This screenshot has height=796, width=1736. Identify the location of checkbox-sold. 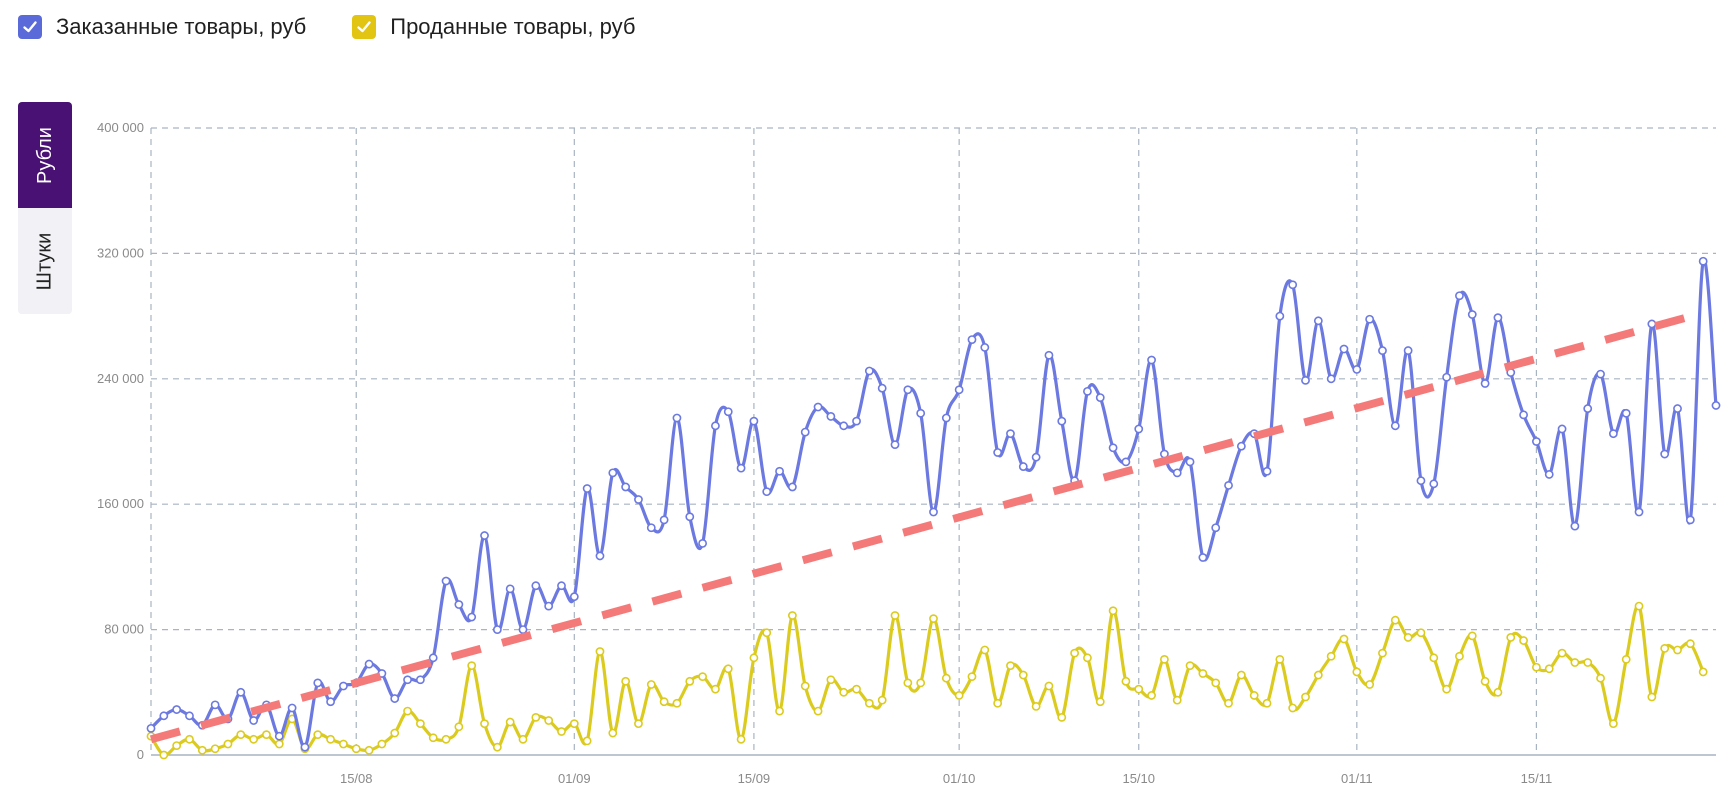
(364, 27).